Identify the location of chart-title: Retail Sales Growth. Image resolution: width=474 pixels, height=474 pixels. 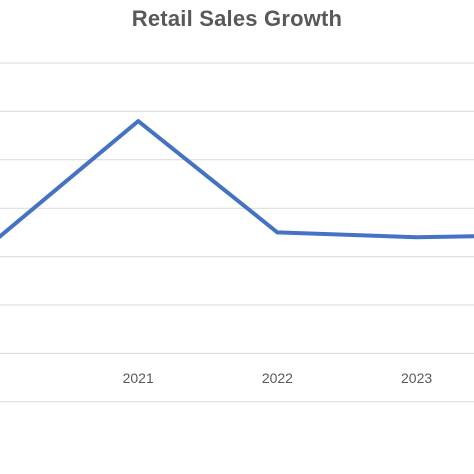
(237, 18).